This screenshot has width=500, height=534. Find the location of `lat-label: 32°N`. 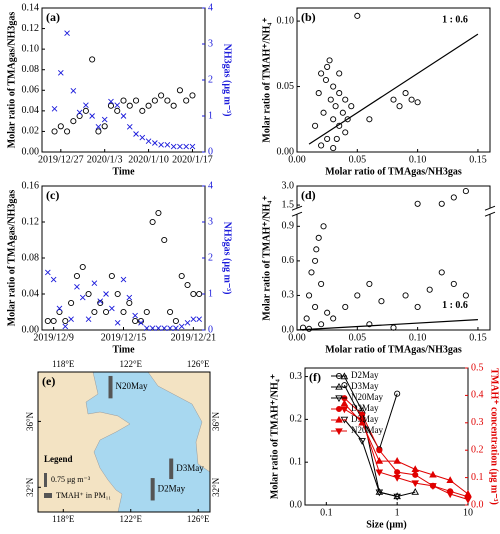

lat-label: 32°N is located at coordinates (30, 487).